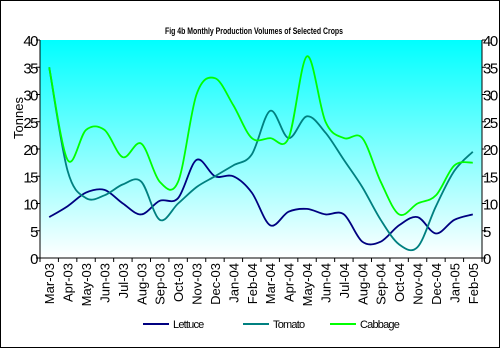  What do you see at coordinates (233, 283) in the screenshot?
I see `x-tick-label: Jan-04` at bounding box center [233, 283].